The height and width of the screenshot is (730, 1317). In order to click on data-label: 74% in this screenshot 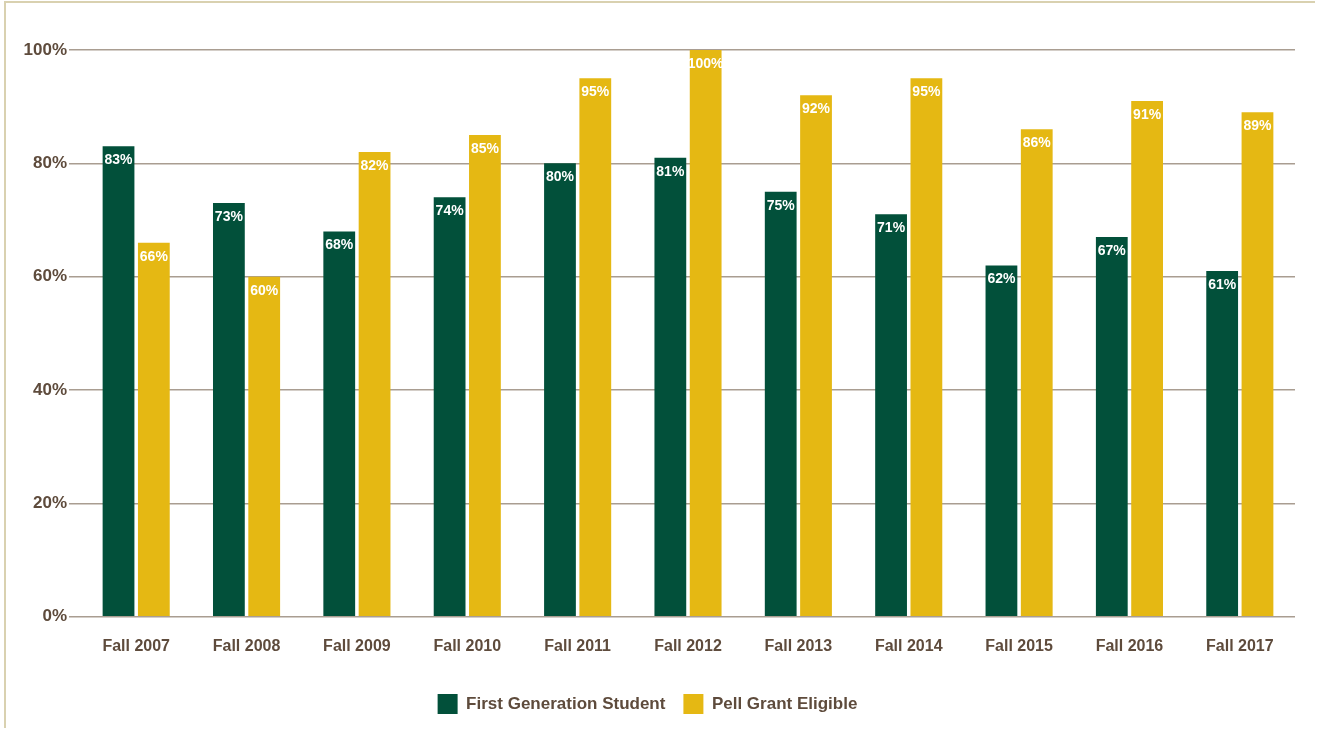, I will do `click(450, 210)`.